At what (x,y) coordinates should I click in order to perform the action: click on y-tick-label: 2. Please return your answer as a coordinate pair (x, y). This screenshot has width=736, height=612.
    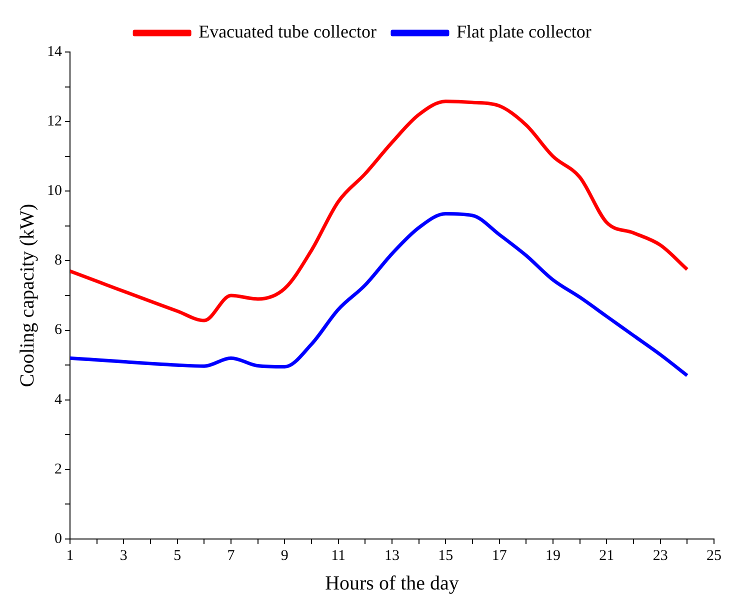
    Looking at the image, I should click on (58, 469).